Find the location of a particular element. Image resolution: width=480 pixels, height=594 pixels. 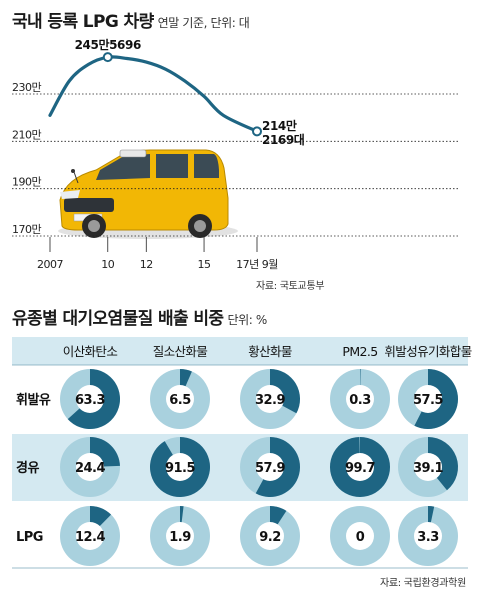

donut-value-label: 1.9 is located at coordinates (180, 537).